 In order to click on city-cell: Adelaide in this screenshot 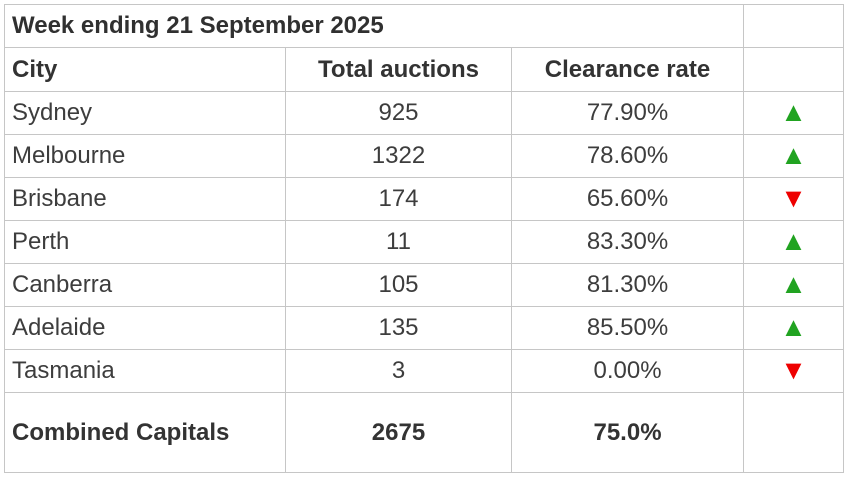, I will do `click(145, 328)`.